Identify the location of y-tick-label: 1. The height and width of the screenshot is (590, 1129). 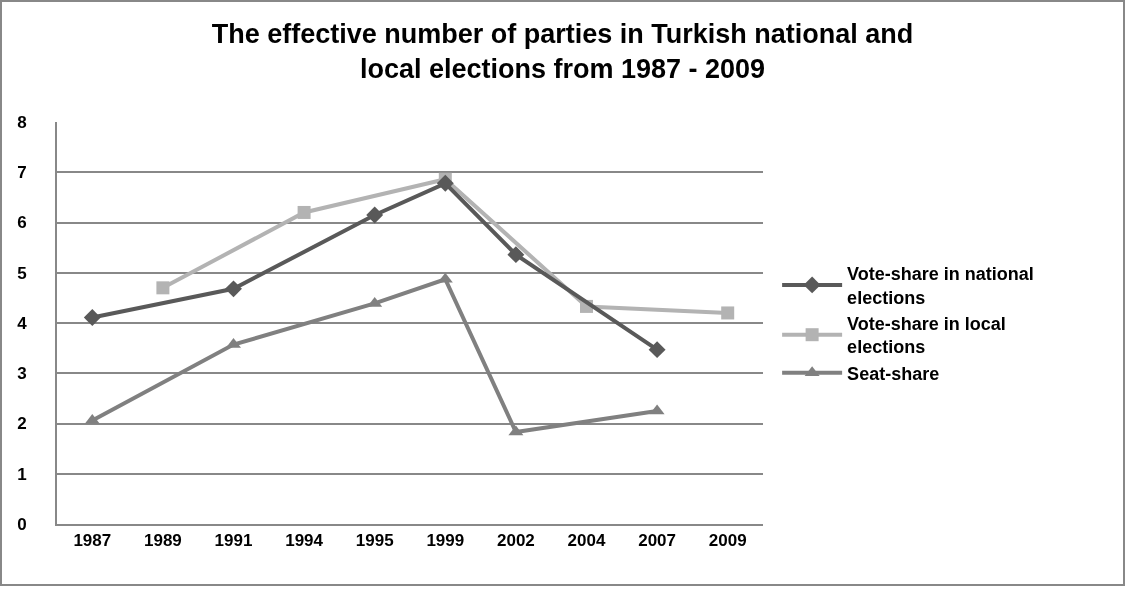
(22, 474).